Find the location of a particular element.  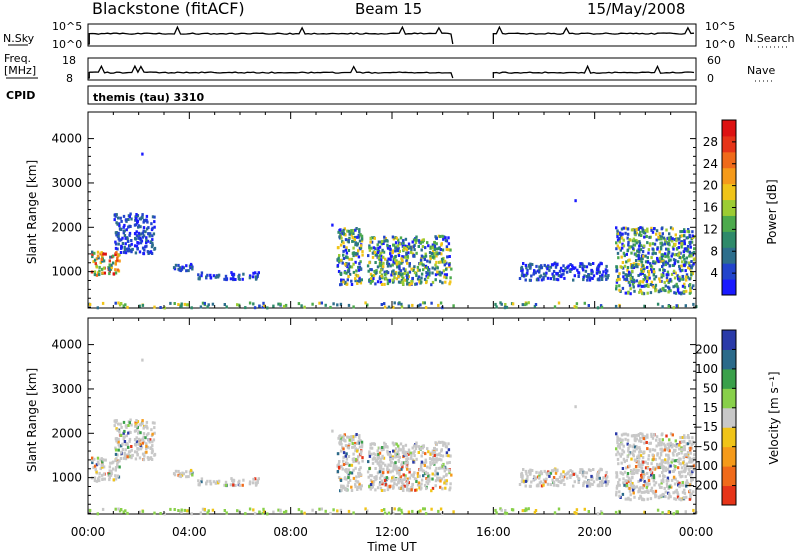

freq-tick-top: 18 is located at coordinates (69, 60).